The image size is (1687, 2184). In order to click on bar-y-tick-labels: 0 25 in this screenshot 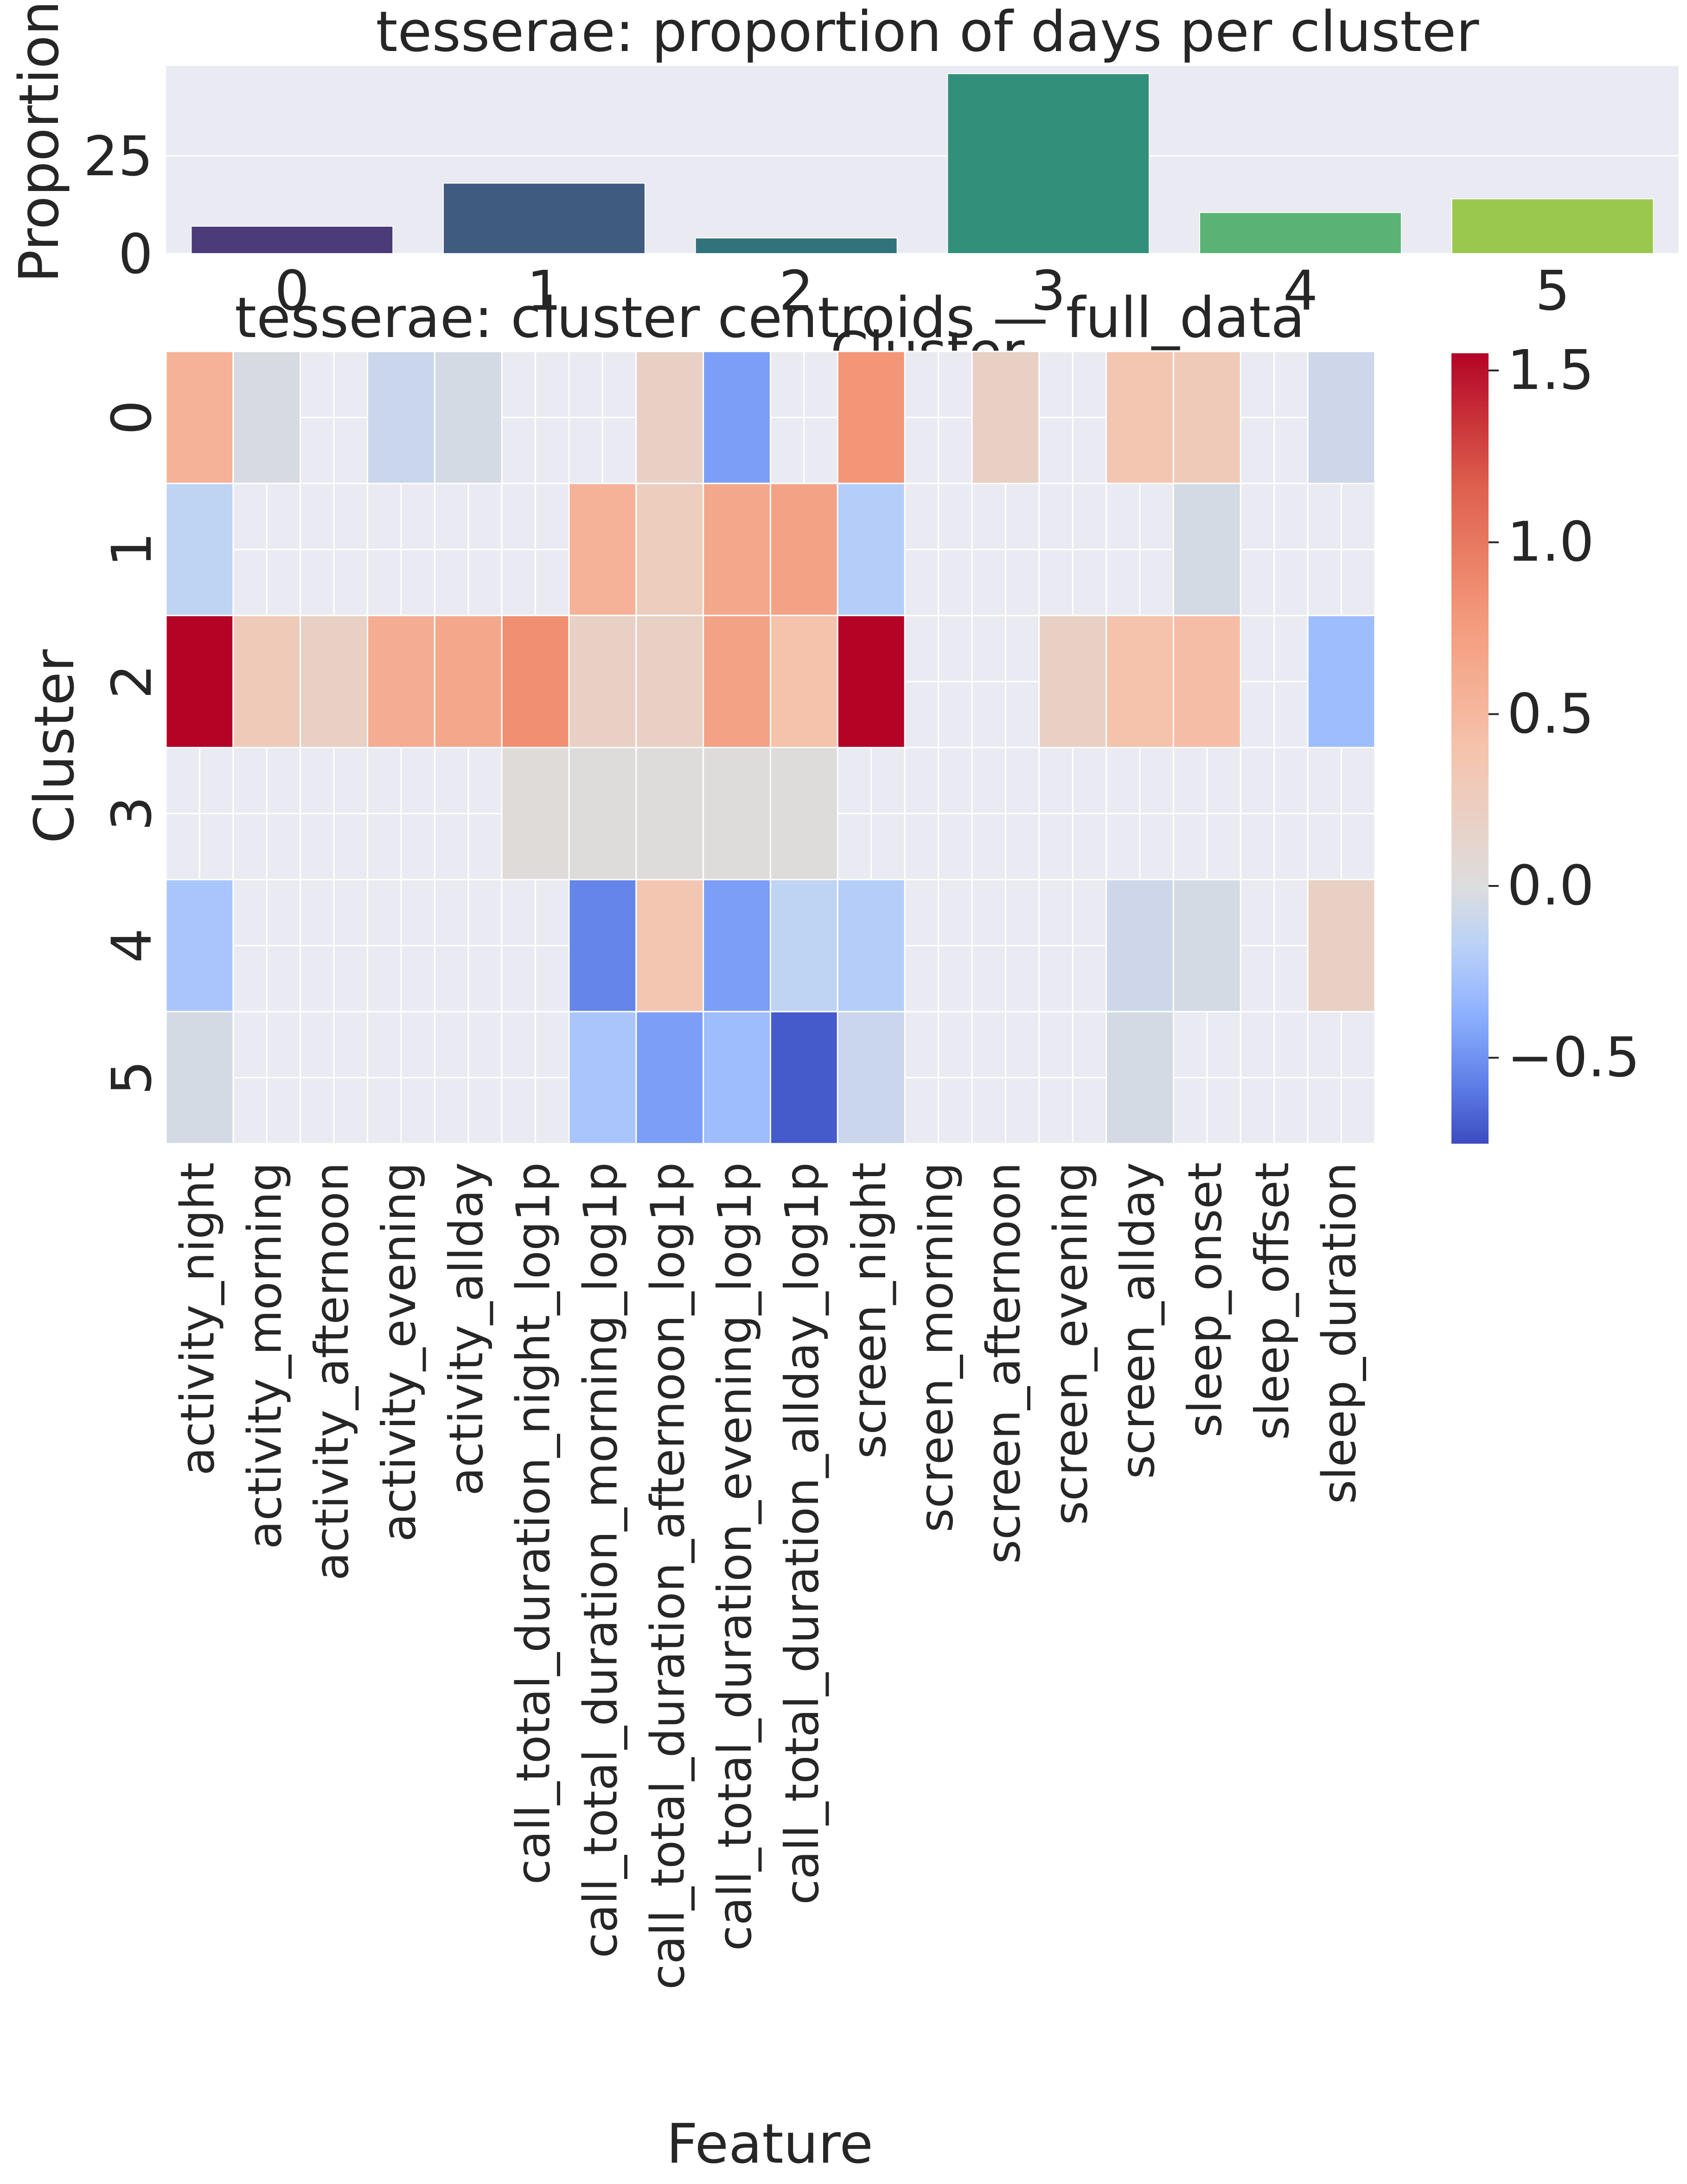, I will do `click(118, 205)`.